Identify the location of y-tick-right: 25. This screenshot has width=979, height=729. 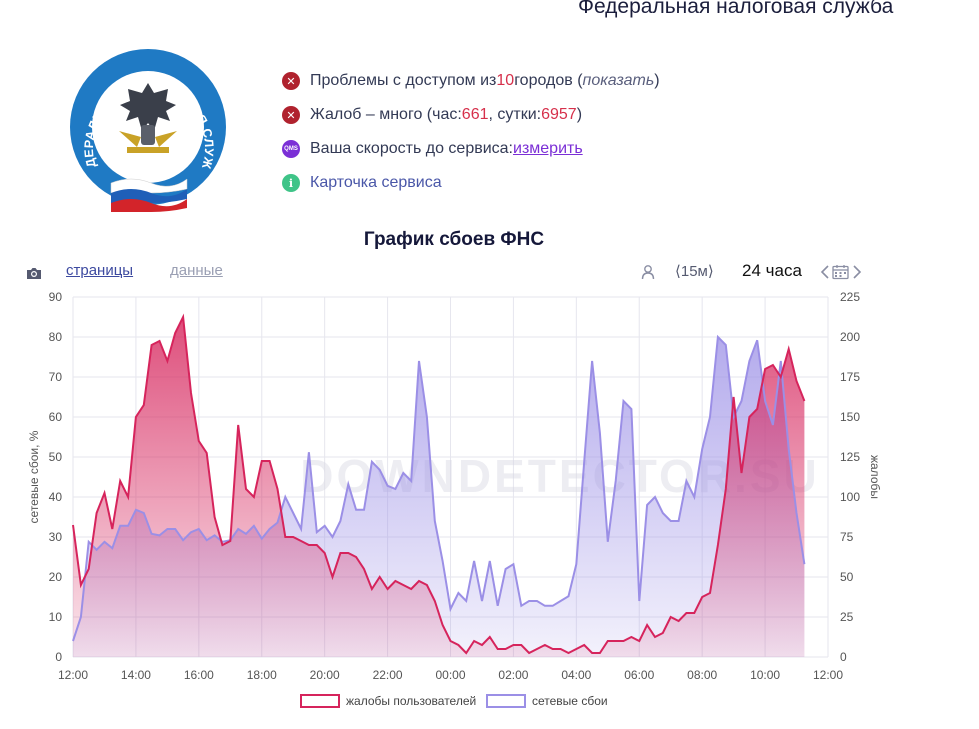
(847, 617).